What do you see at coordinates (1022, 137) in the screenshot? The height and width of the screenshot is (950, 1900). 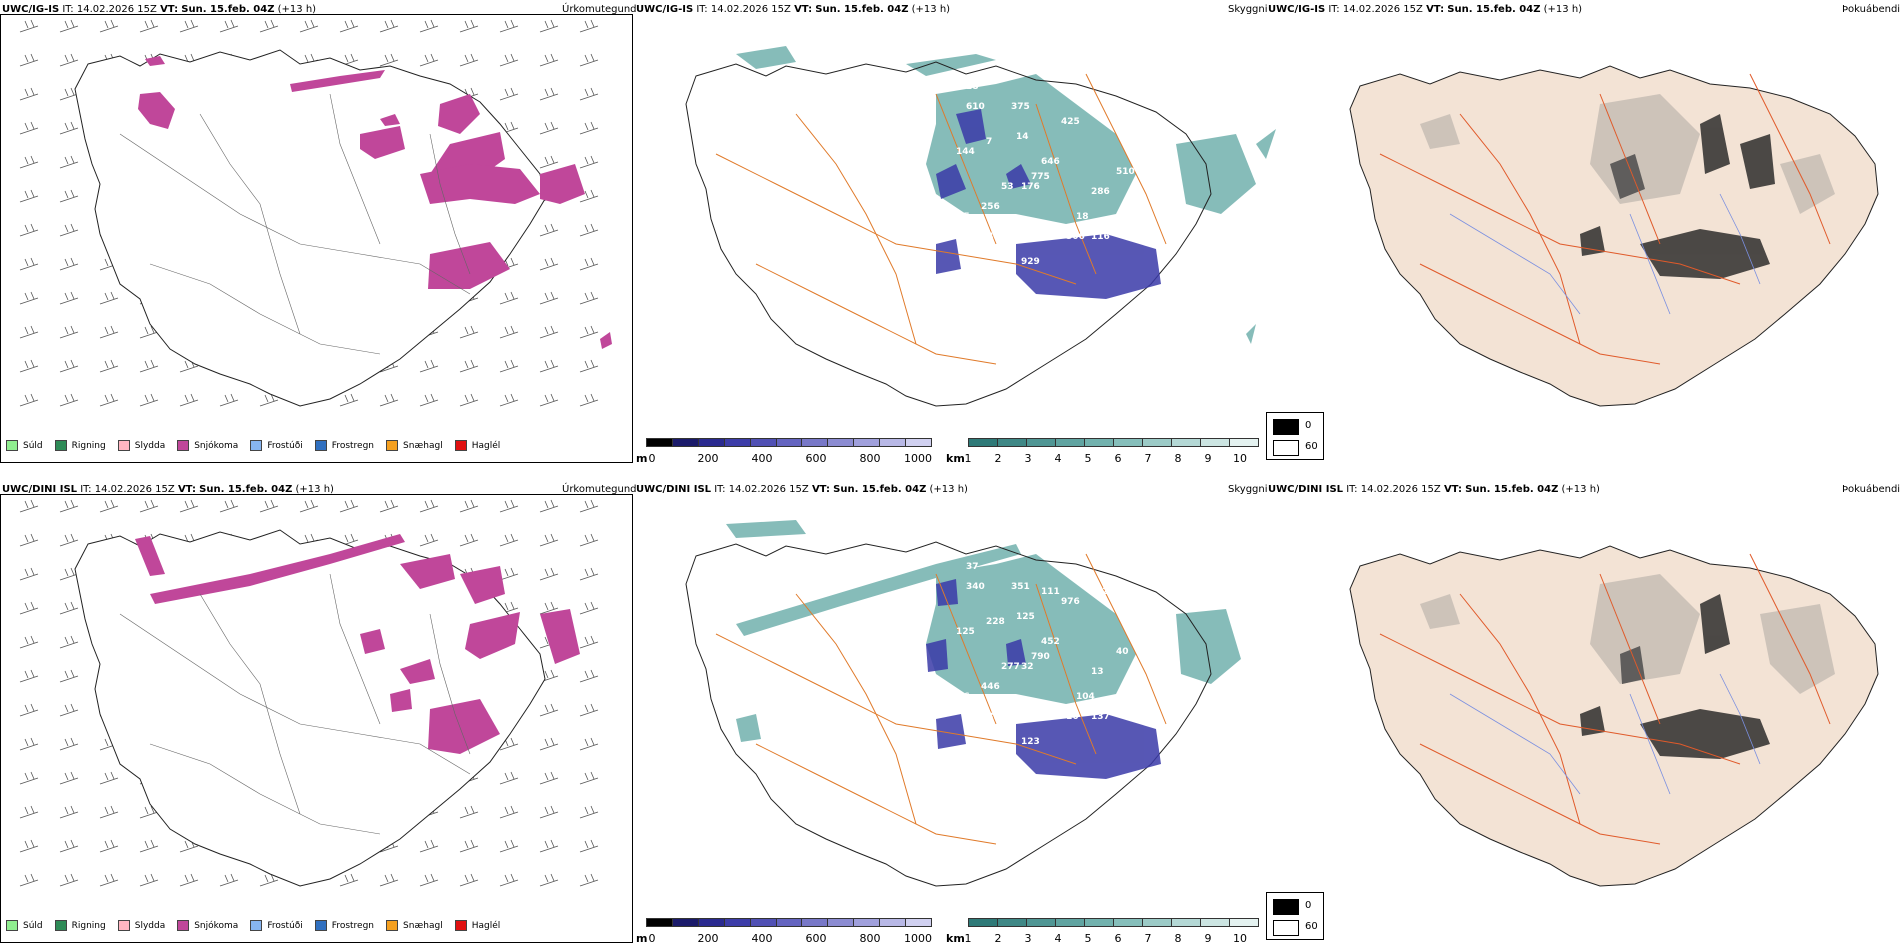 I see `cloud-base-label: 14` at bounding box center [1022, 137].